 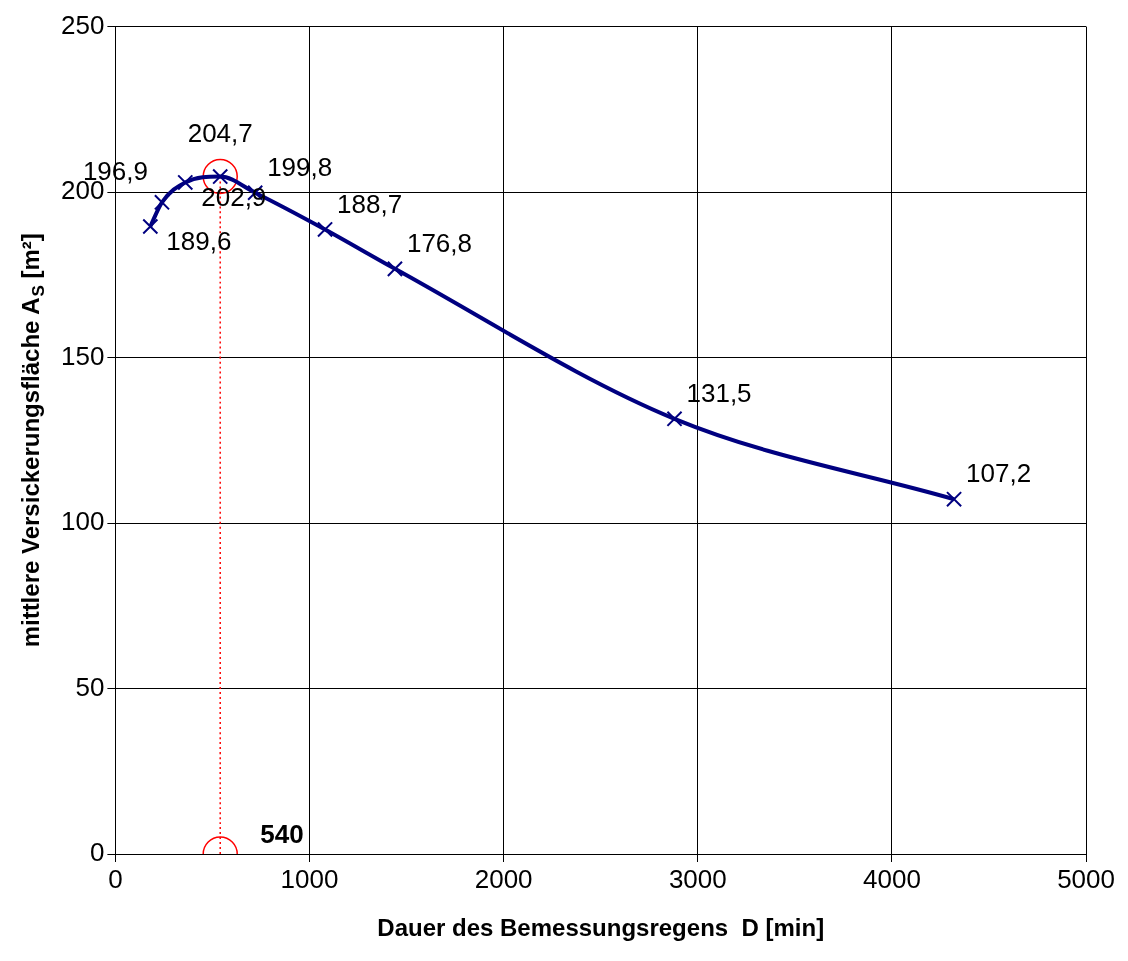 I want to click on data-label: 176,8, so click(x=439, y=243).